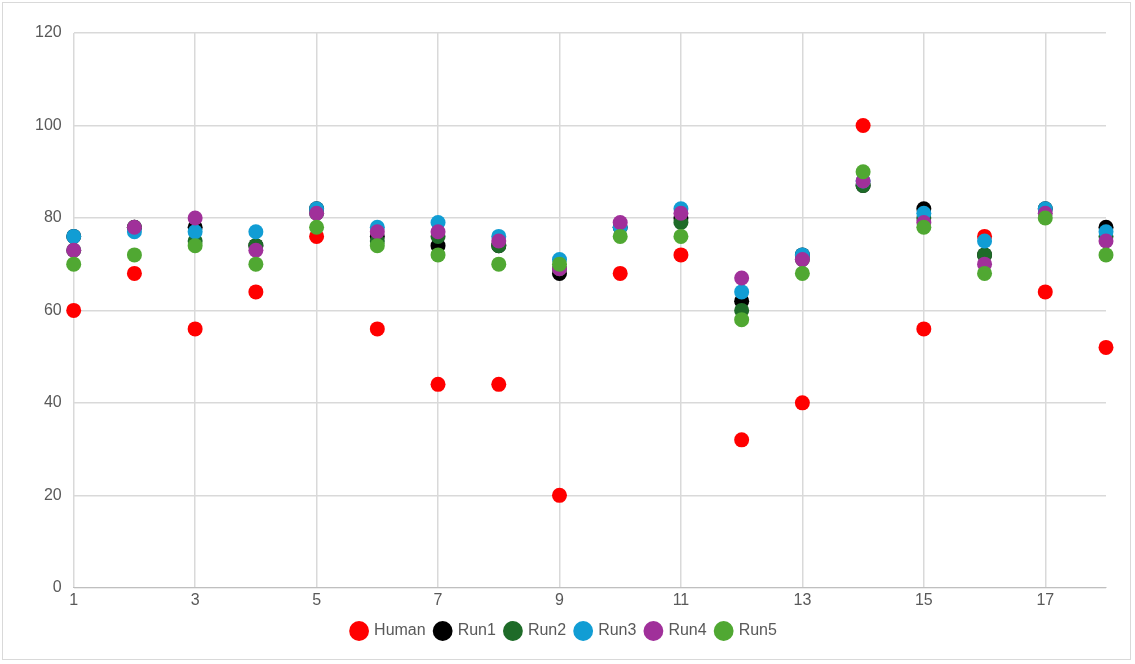 The width and height of the screenshot is (1135, 664). Describe the element at coordinates (1045, 599) in the screenshot. I see `x-tick-label: 17` at that location.